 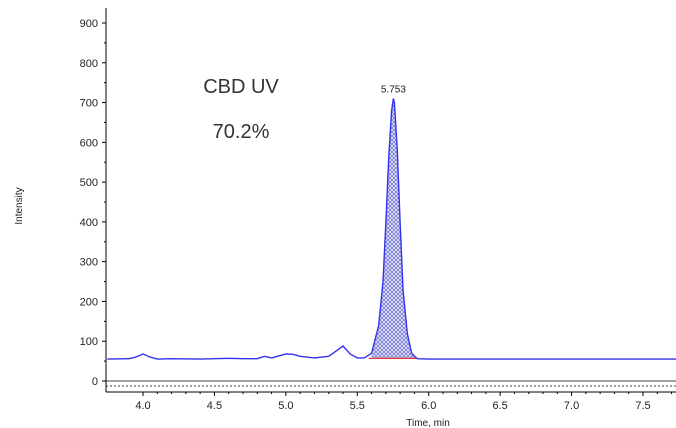 I want to click on y-tick-label: 400, so click(x=89, y=223).